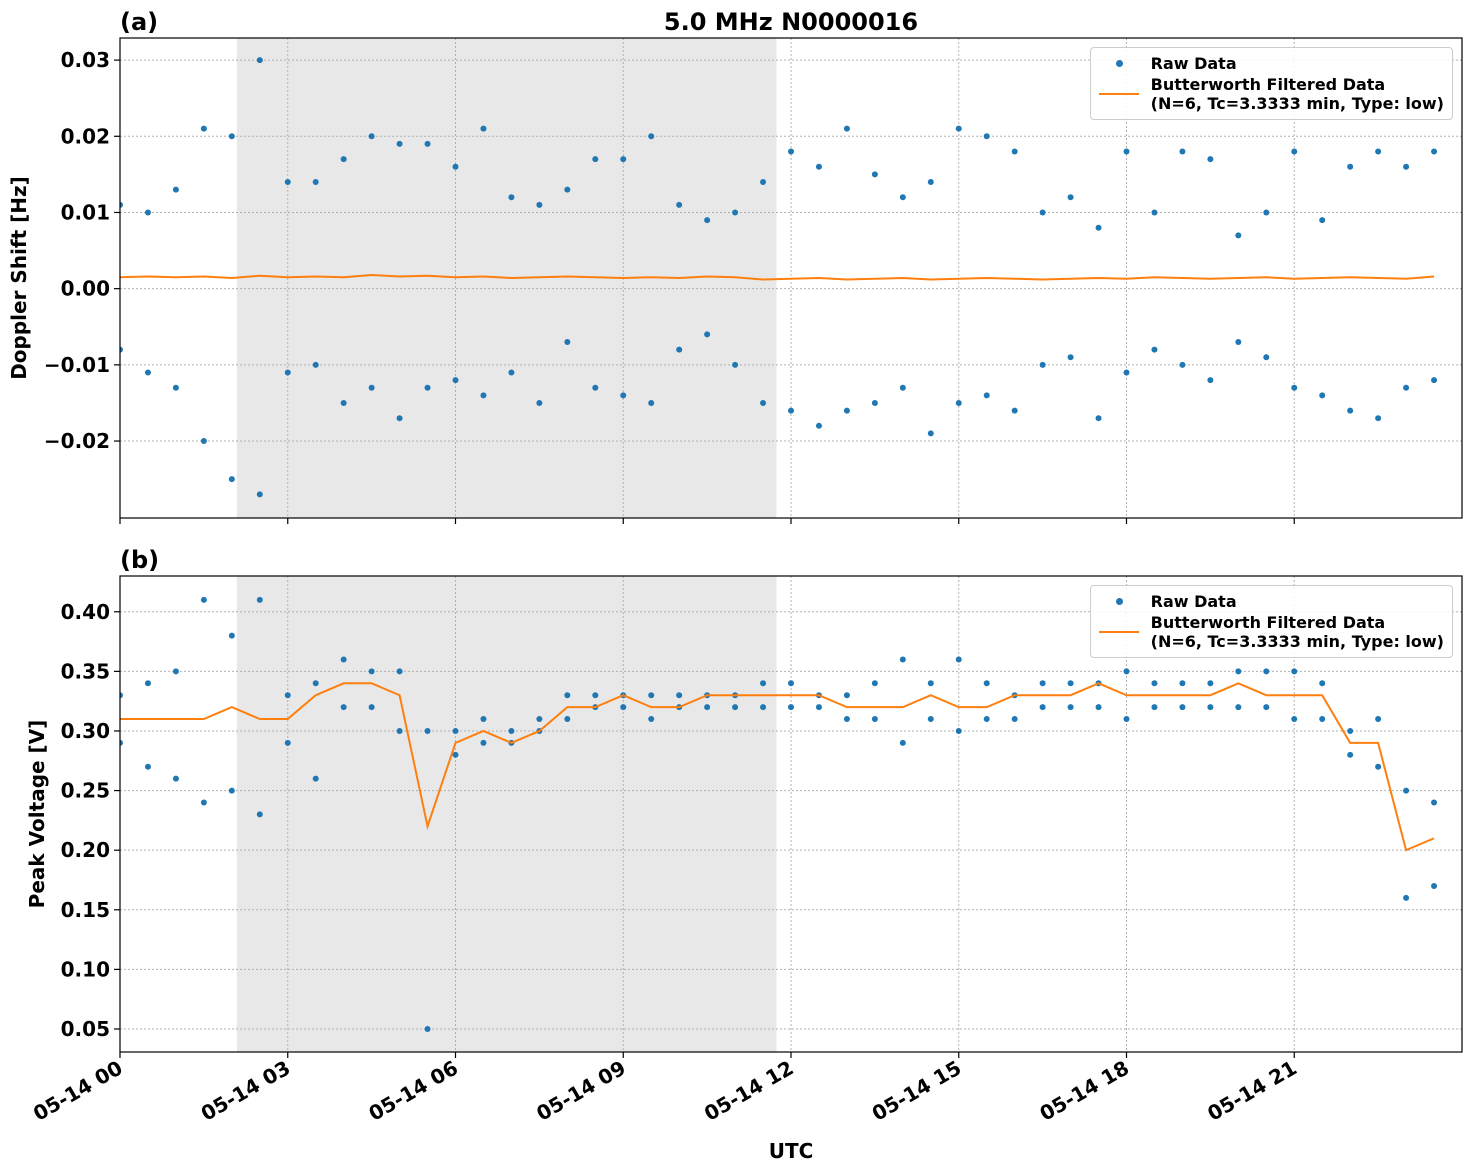 The height and width of the screenshot is (1172, 1472). What do you see at coordinates (917, 1091) in the screenshot?
I see `x-tick-label: 05-14 15` at bounding box center [917, 1091].